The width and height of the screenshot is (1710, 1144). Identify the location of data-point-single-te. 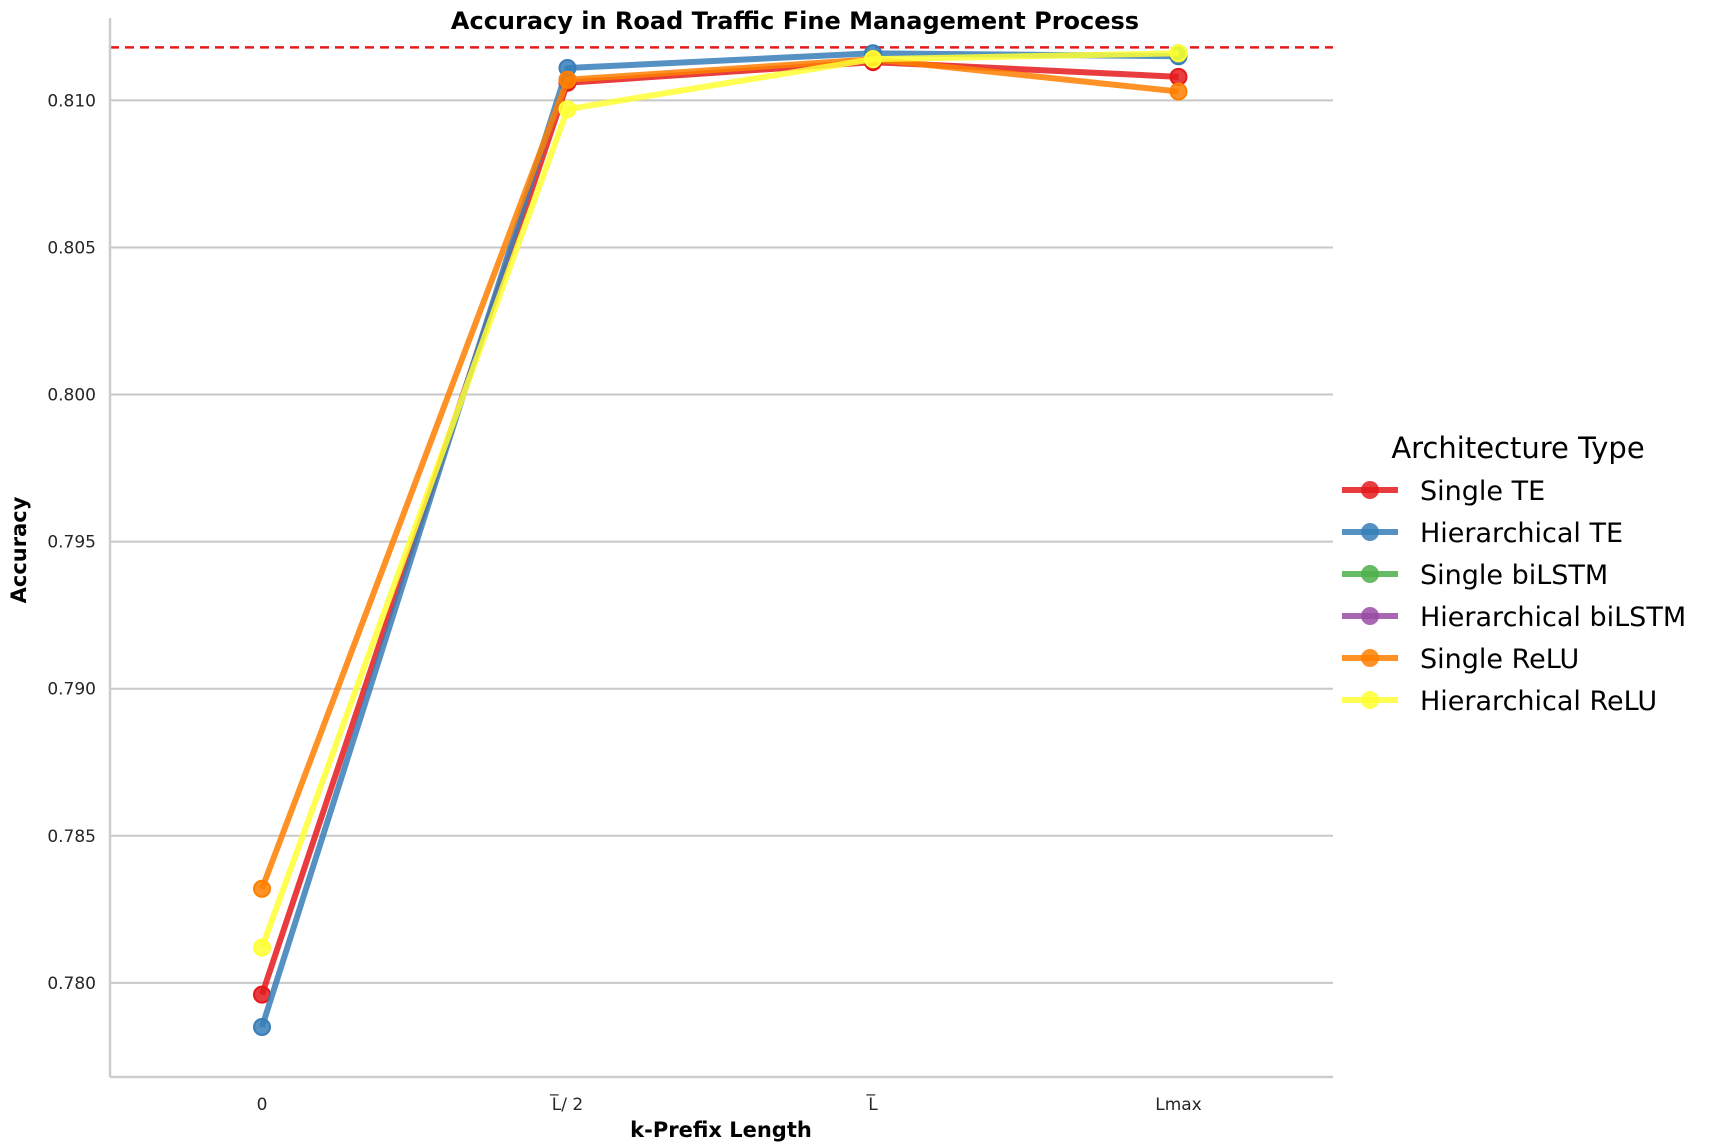
(1178, 76).